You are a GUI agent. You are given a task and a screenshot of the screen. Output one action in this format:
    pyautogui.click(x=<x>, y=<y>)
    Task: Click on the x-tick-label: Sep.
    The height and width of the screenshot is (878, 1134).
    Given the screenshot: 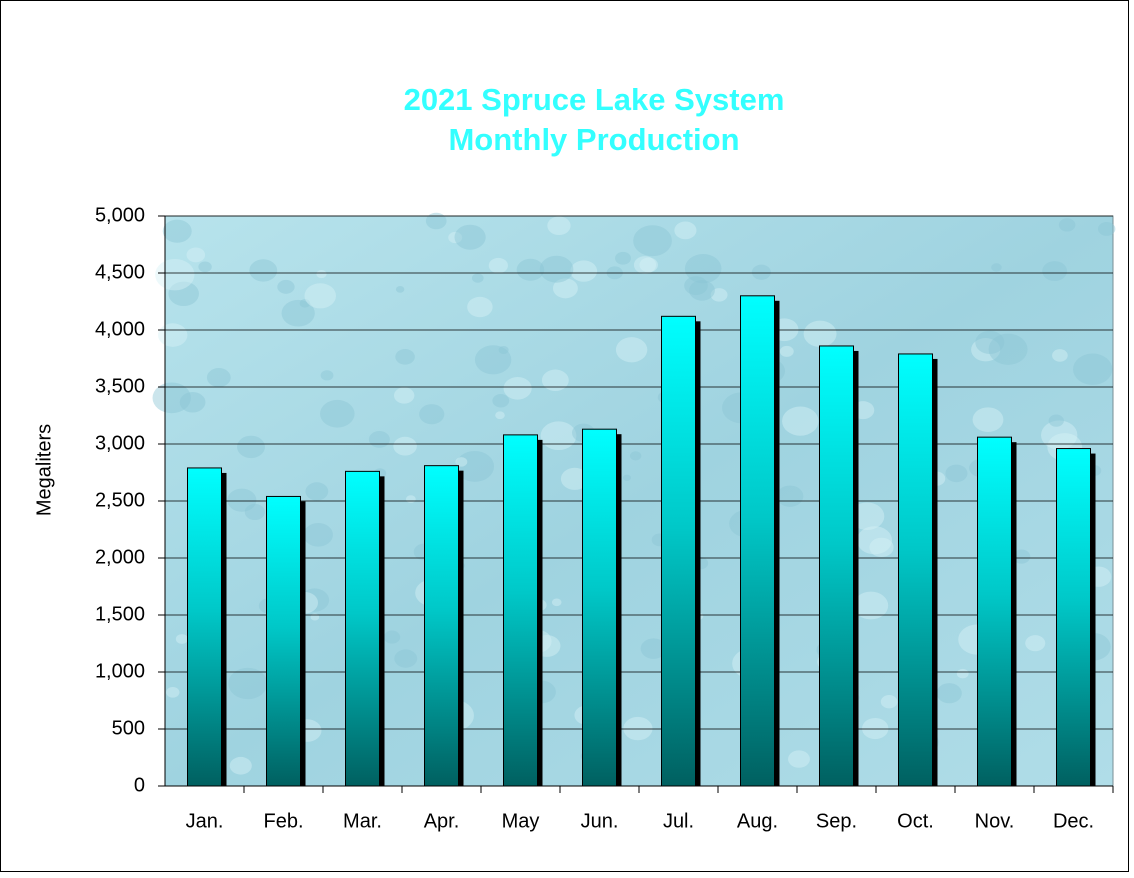 What is the action you would take?
    pyautogui.click(x=836, y=821)
    